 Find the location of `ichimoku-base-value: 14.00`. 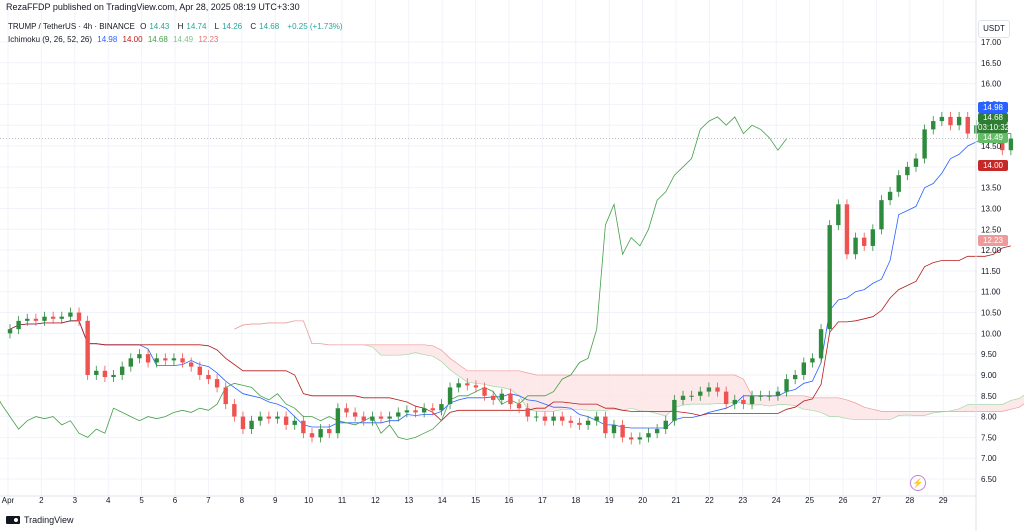

ichimoku-base-value: 14.00 is located at coordinates (132, 39).